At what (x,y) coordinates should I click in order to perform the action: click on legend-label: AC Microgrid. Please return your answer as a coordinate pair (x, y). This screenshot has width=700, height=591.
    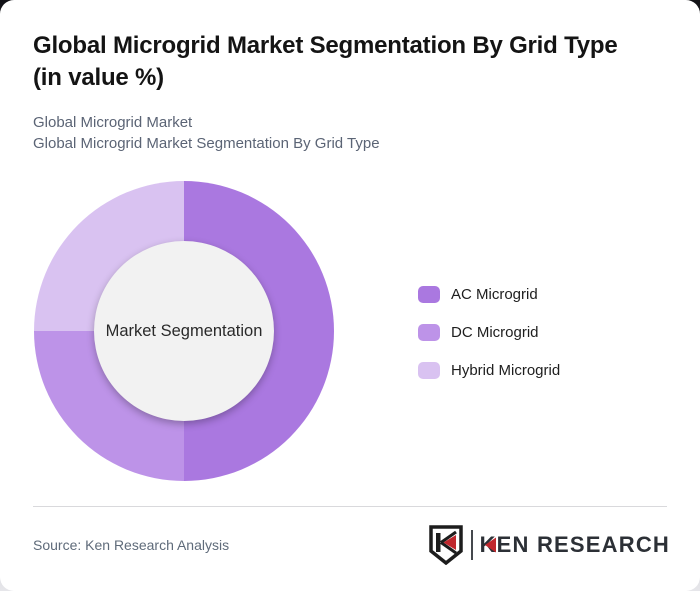
    Looking at the image, I should click on (494, 294).